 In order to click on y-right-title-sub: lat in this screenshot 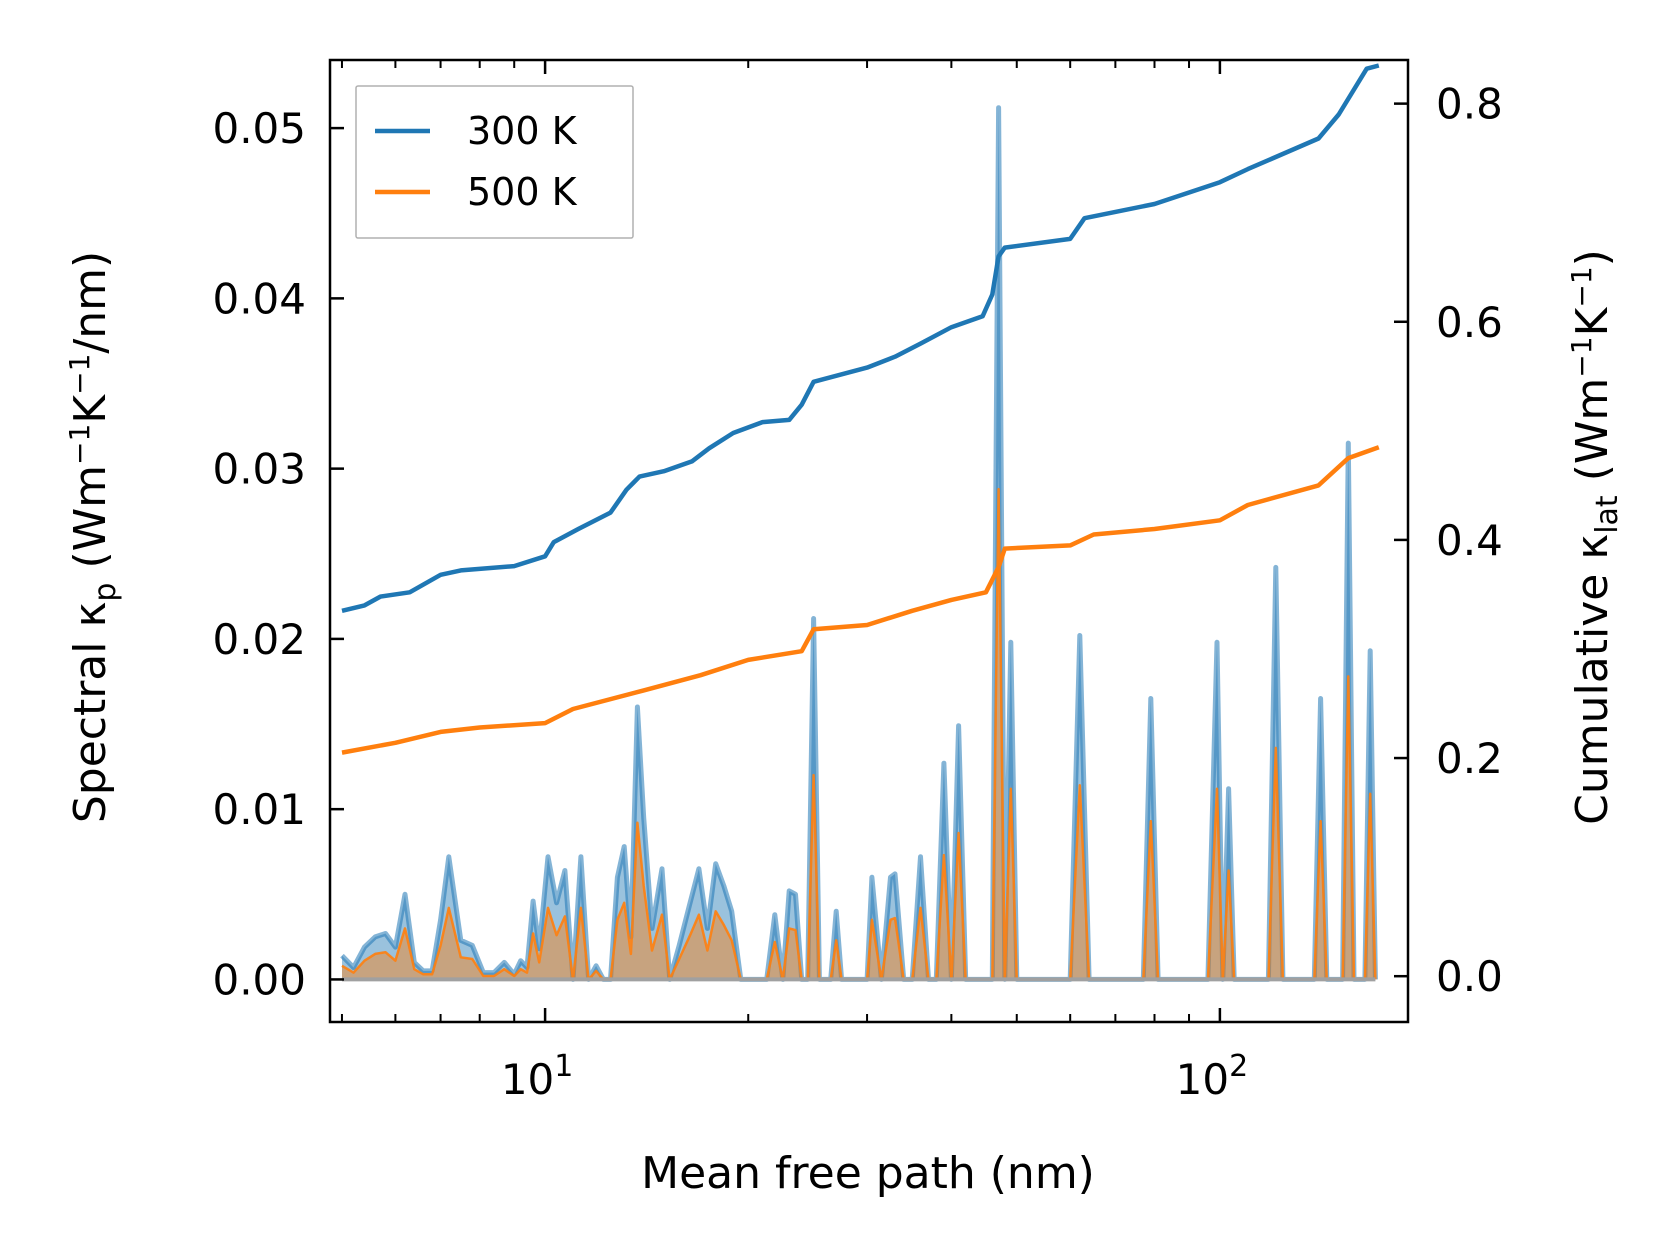, I will do `click(1607, 514)`.